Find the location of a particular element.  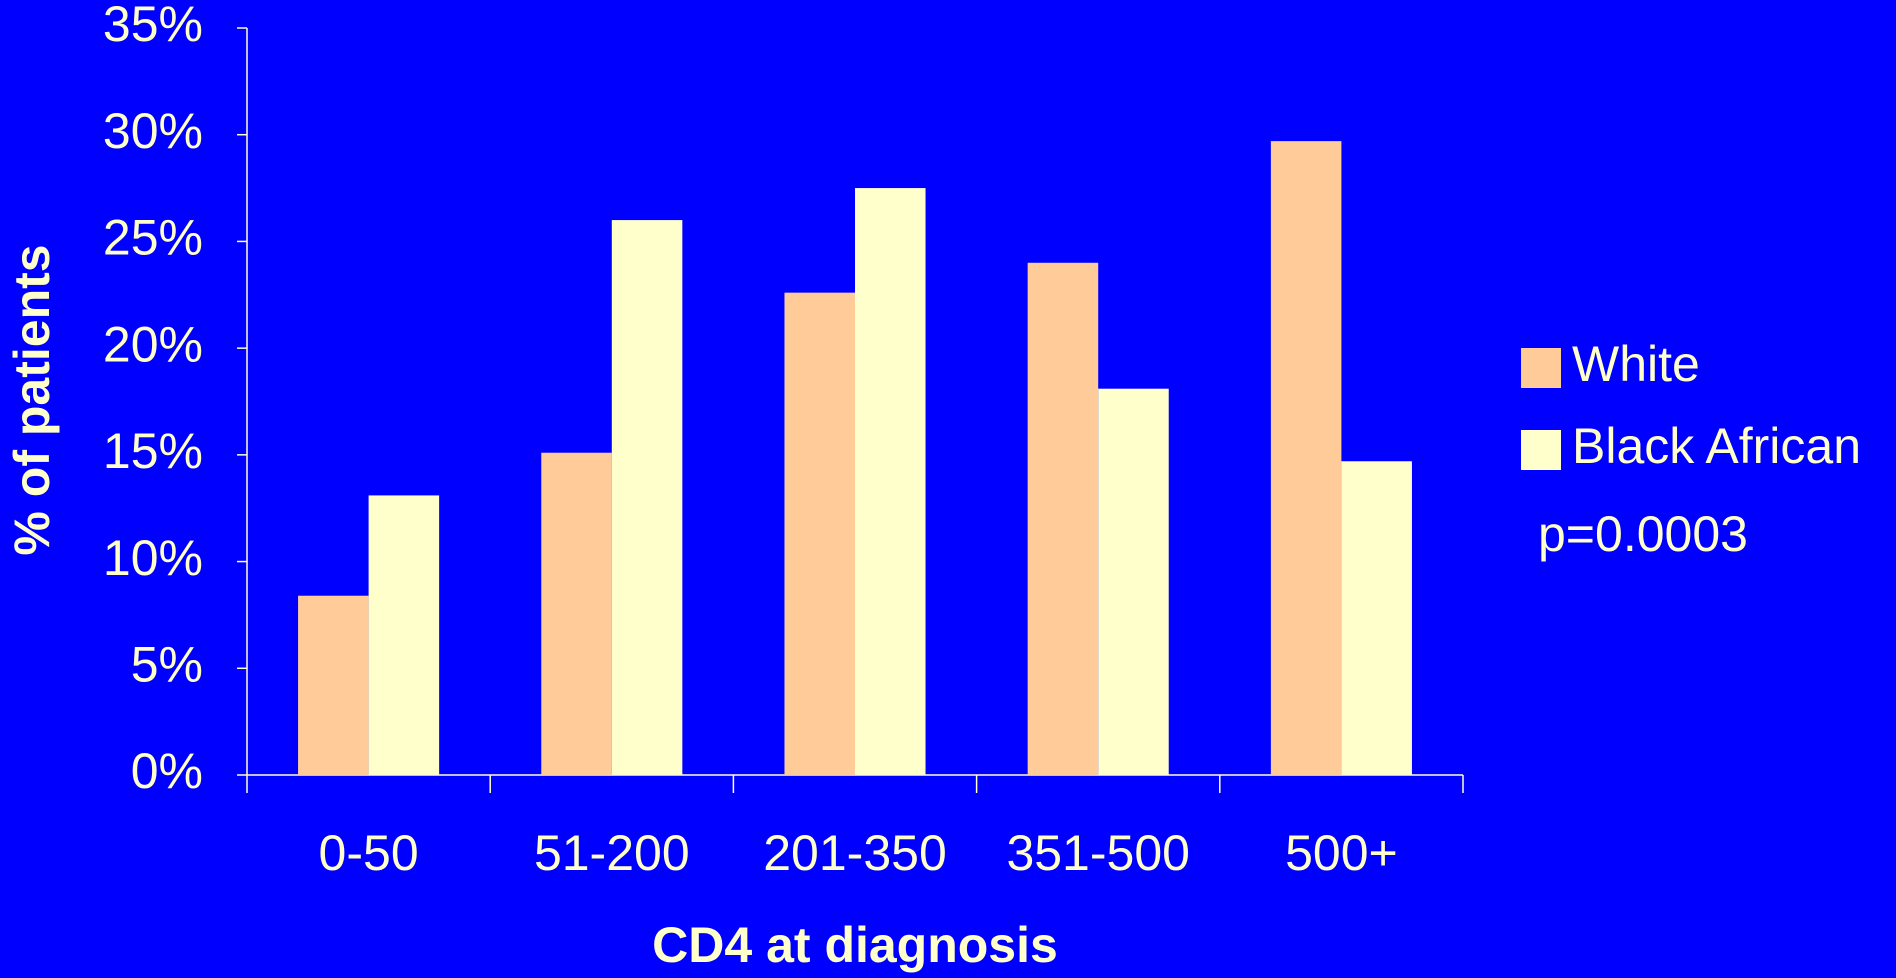

y-tick-label: 0% is located at coordinates (167, 771).